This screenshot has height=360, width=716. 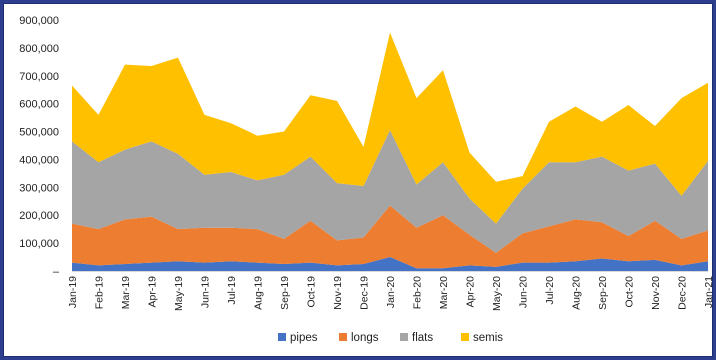 I want to click on x-tick-label: Dec-19, so click(x=365, y=293).